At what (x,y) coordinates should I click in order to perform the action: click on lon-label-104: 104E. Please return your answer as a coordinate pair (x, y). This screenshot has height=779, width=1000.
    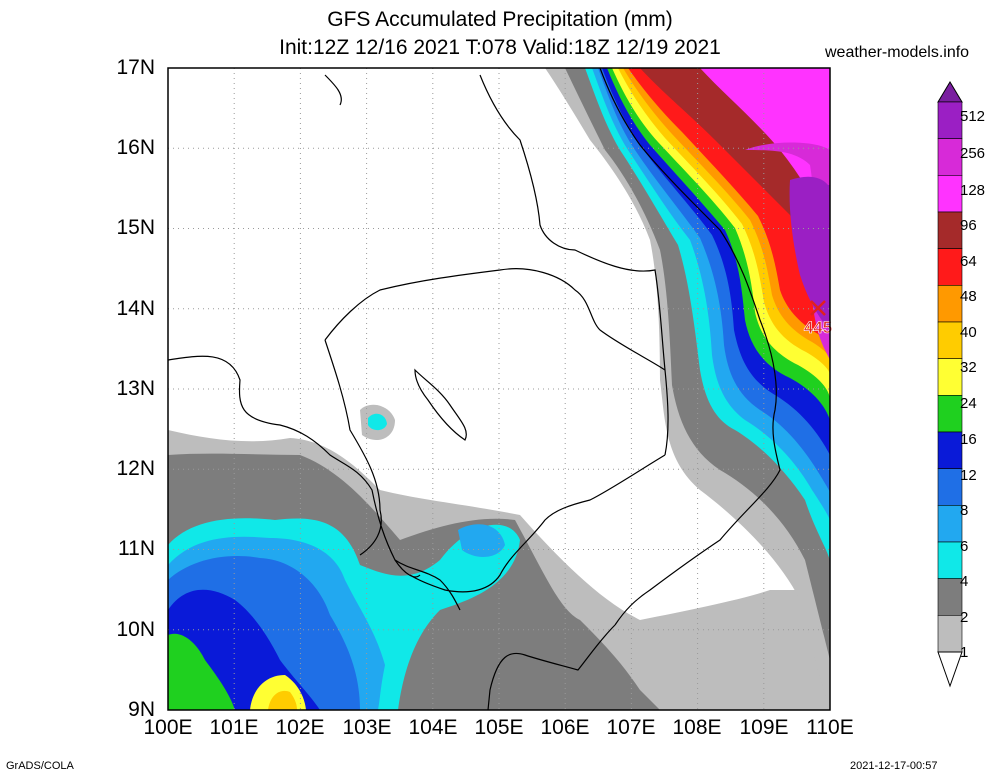
    Looking at the image, I should click on (433, 727).